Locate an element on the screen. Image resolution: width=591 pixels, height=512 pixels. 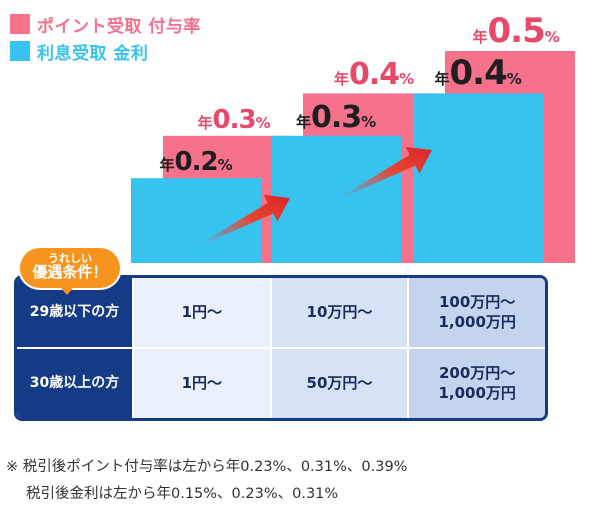
badge-line2: 優遇条件！ is located at coordinates (70, 271).